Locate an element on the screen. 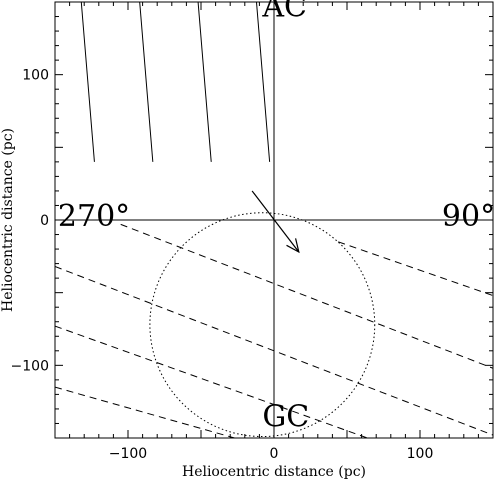 The height and width of the screenshot is (483, 495). x-tick-label: 100 is located at coordinates (420, 454).